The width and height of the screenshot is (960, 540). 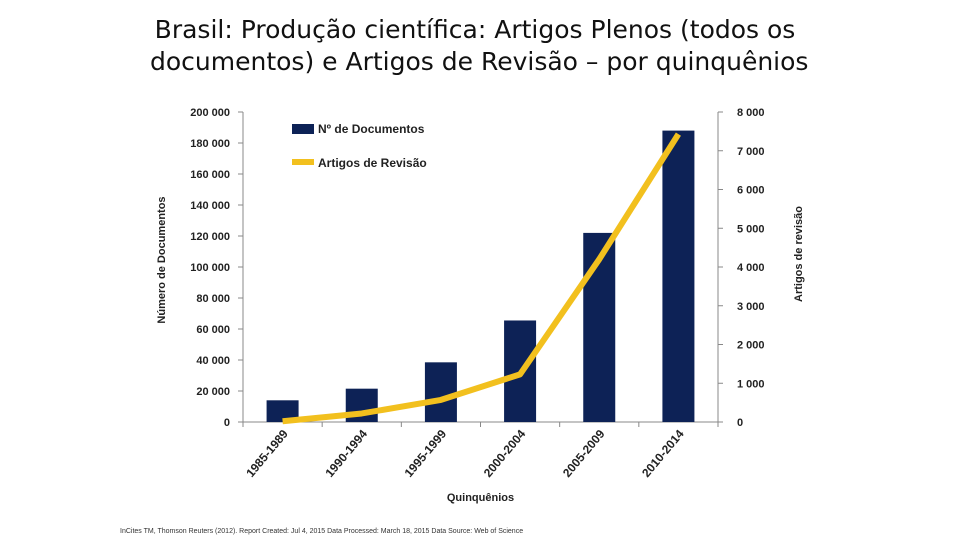 What do you see at coordinates (799, 254) in the screenshot?
I see `y-axis-title-right: Artigos de revisão` at bounding box center [799, 254].